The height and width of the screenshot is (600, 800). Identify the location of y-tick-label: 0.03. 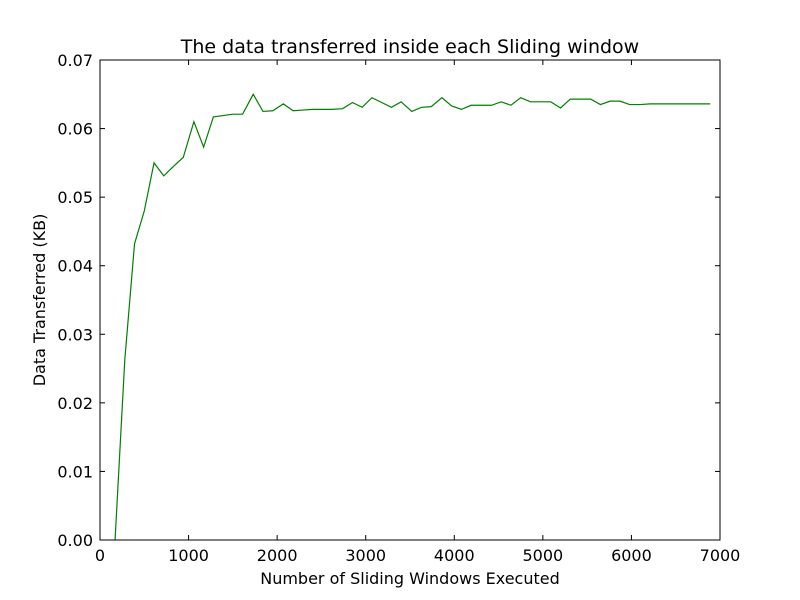
(75, 334).